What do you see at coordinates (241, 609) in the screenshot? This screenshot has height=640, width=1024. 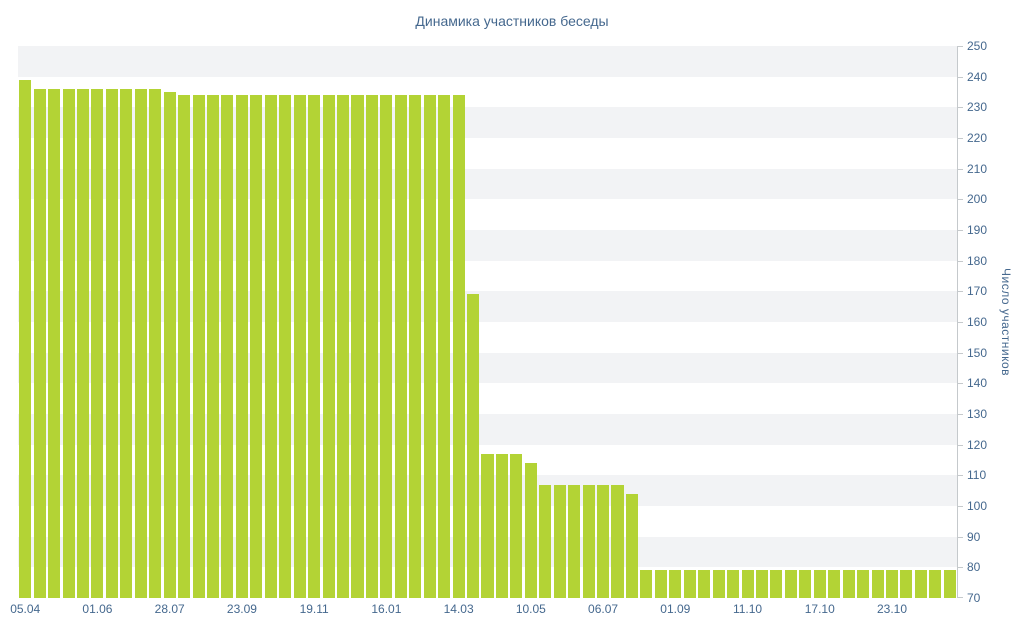 I see `x-tick-label: 23.09` at bounding box center [241, 609].